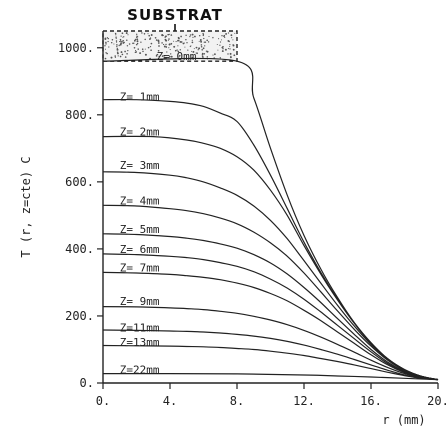  What do you see at coordinates (304, 401) in the screenshot?
I see `x-tick-label: 12.` at bounding box center [304, 401].